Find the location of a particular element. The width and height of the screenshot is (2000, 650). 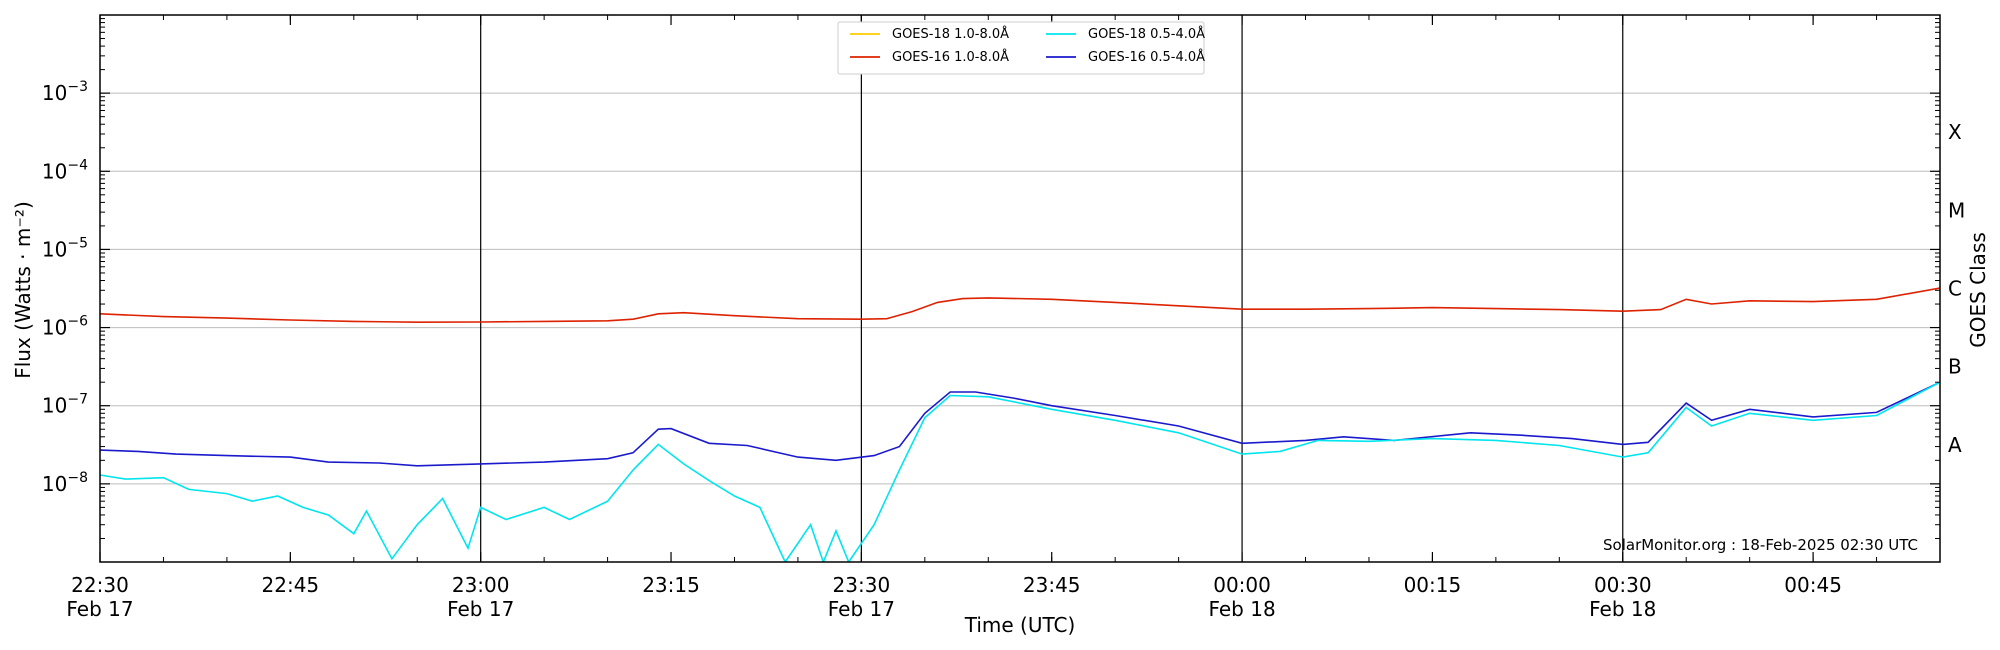

legend-box is located at coordinates (1021, 48).